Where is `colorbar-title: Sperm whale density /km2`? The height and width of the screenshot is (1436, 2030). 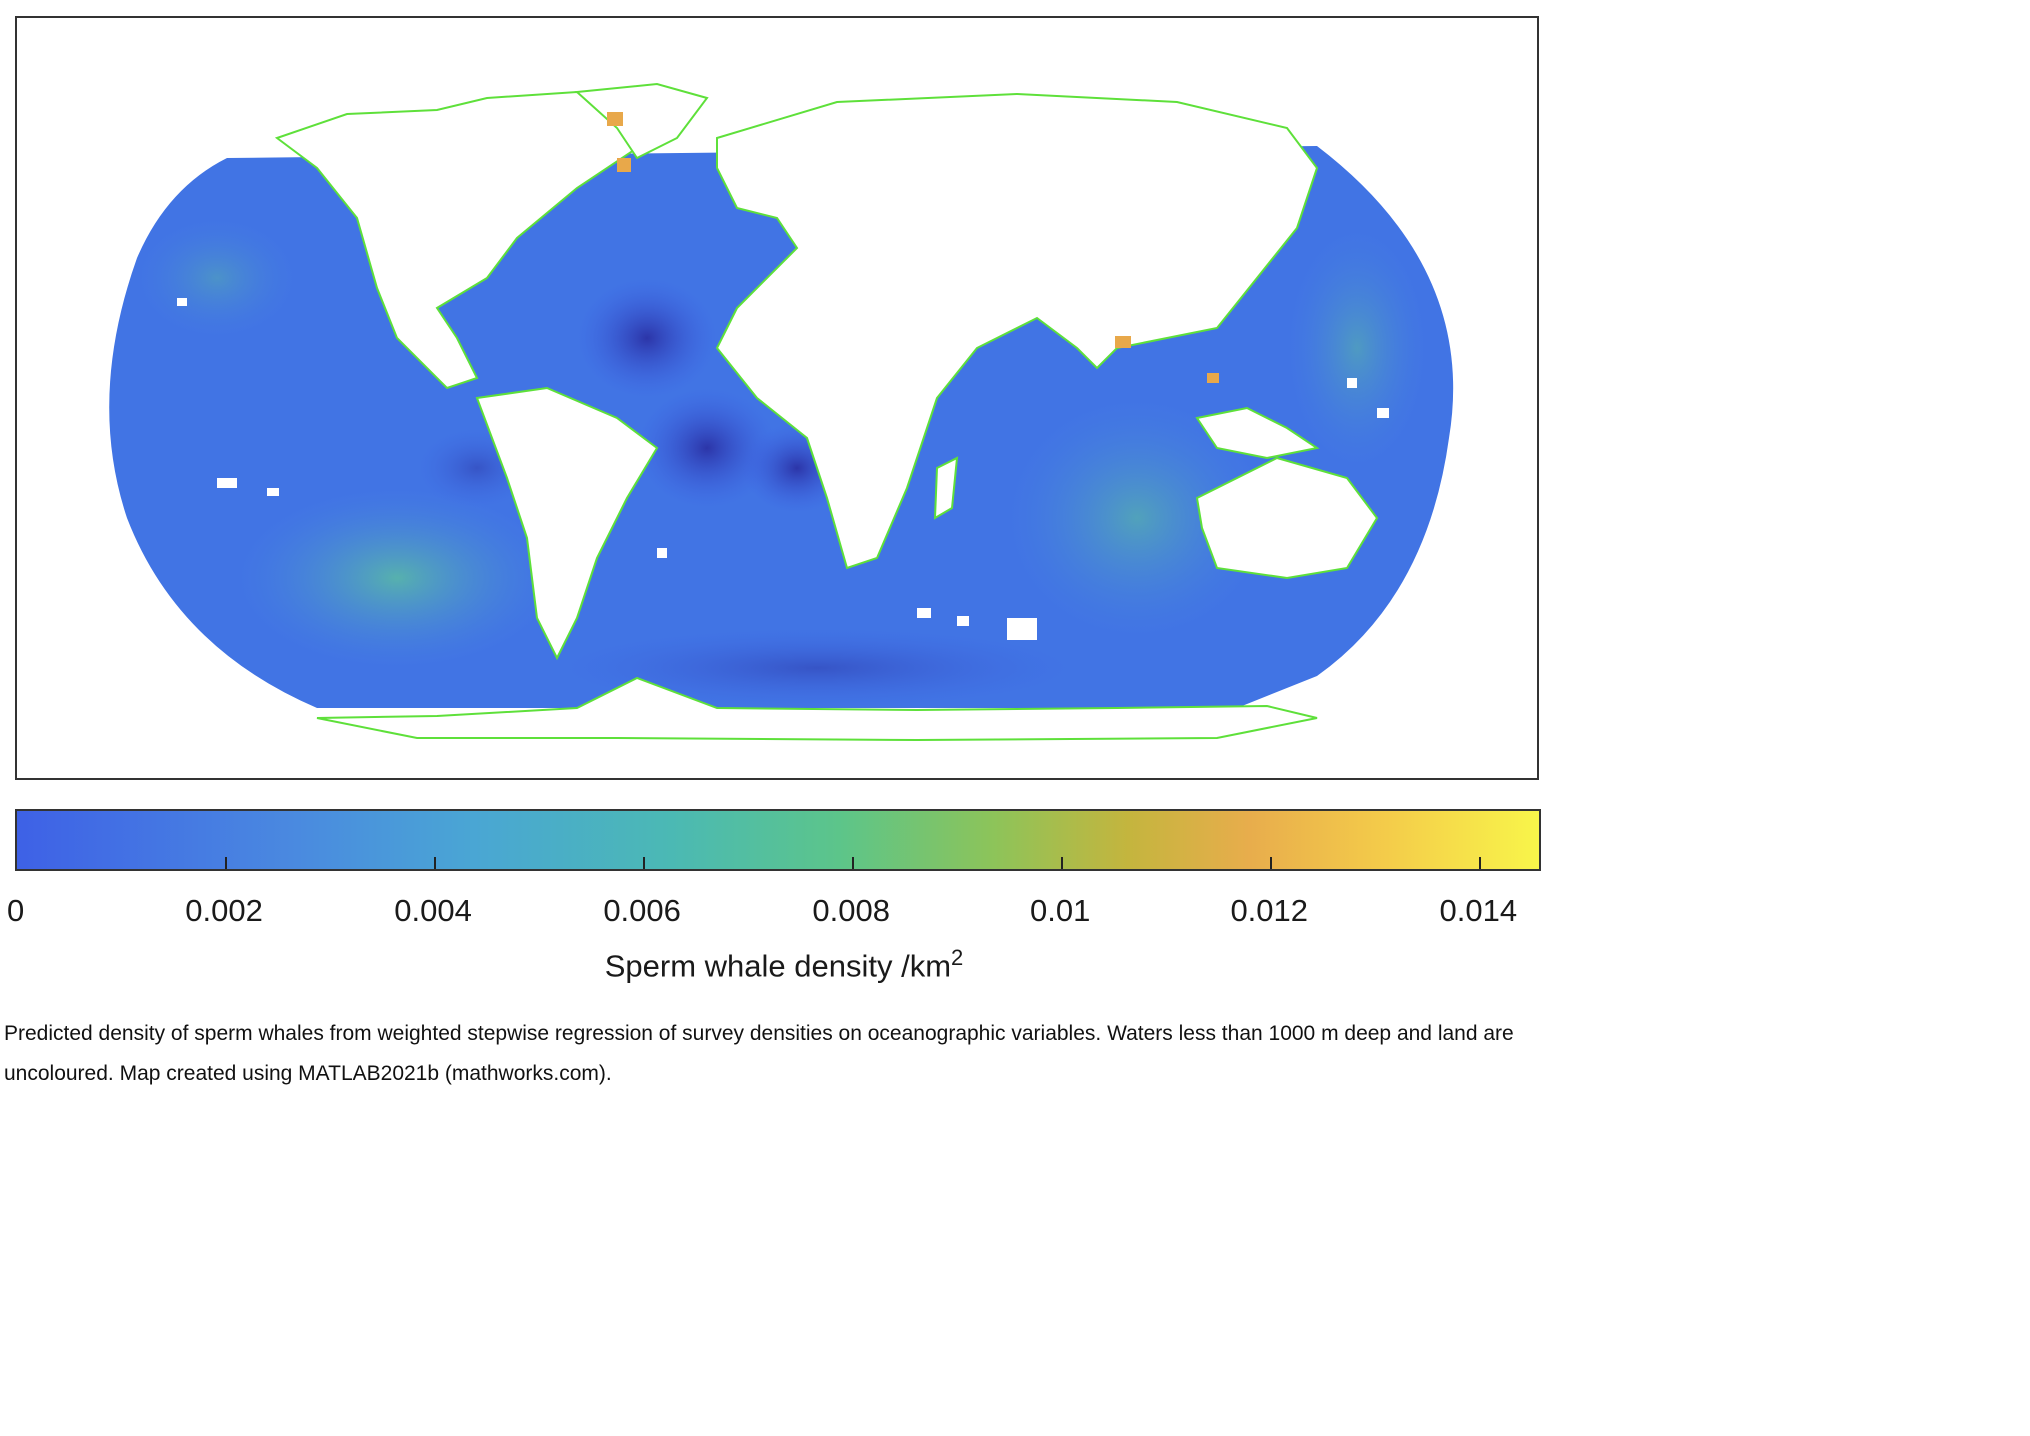 colorbar-title: Sperm whale density /km2 is located at coordinates (784, 964).